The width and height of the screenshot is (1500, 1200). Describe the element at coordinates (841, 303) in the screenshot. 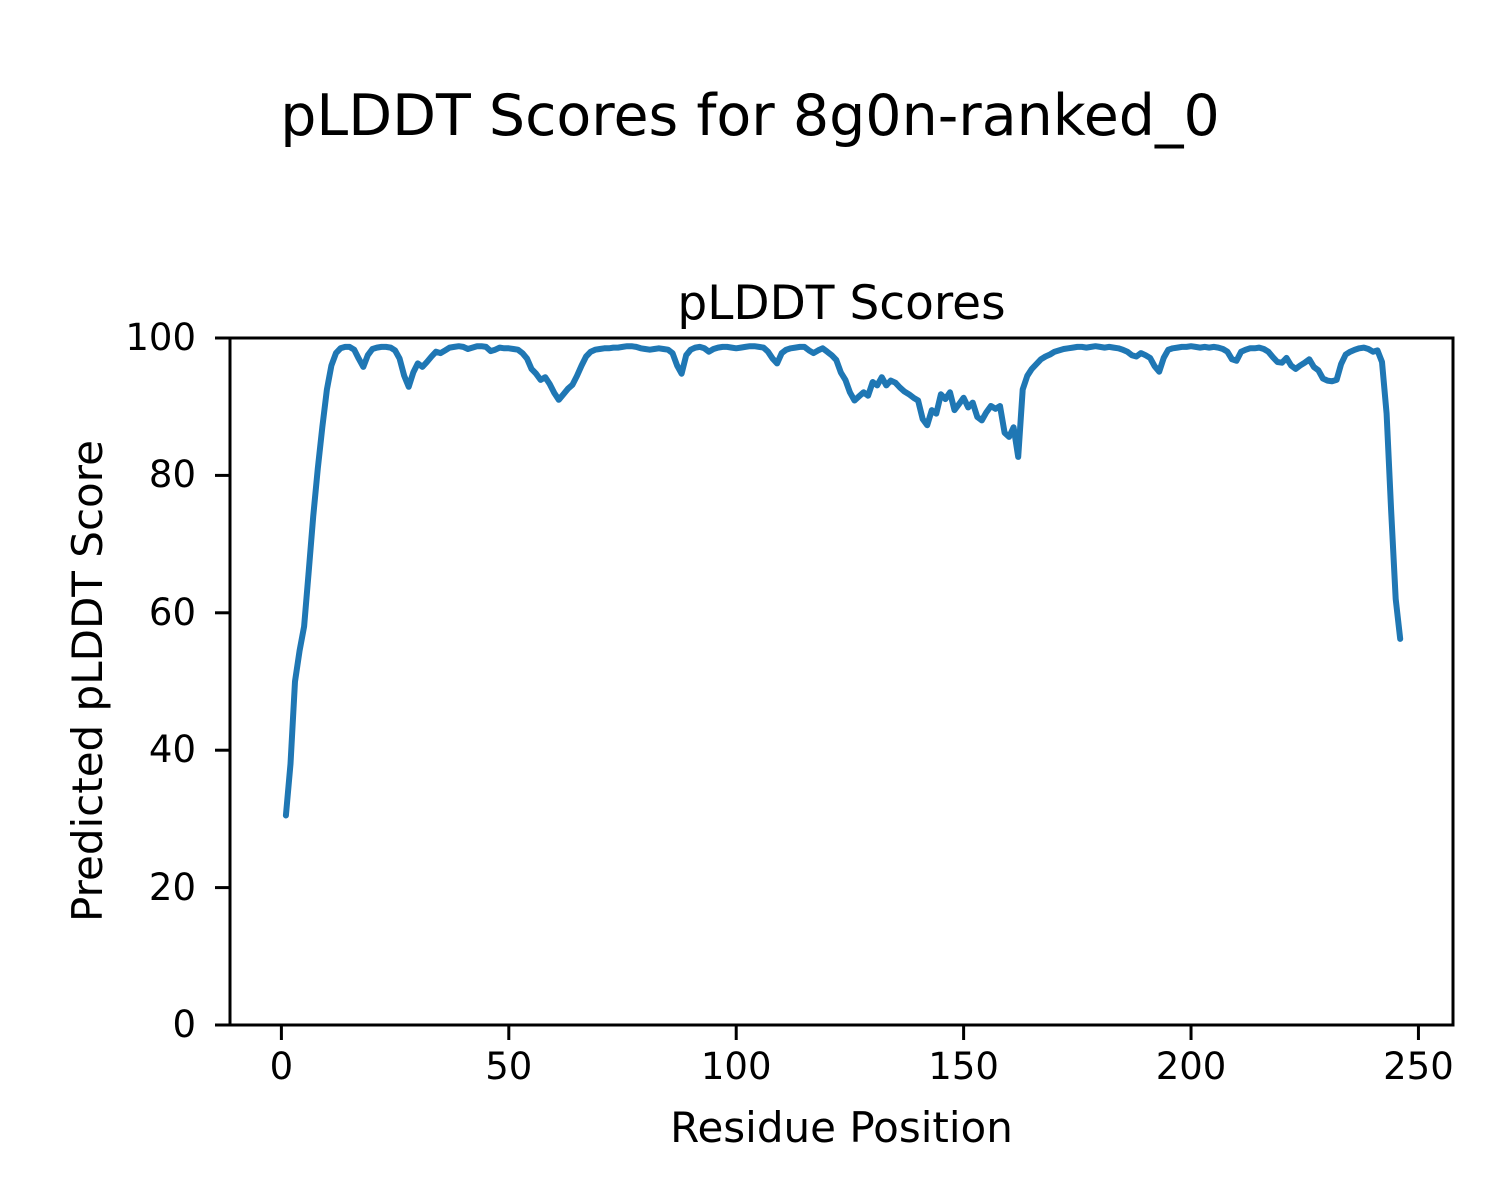

I see `axes-title: pLDDT Scores` at that location.